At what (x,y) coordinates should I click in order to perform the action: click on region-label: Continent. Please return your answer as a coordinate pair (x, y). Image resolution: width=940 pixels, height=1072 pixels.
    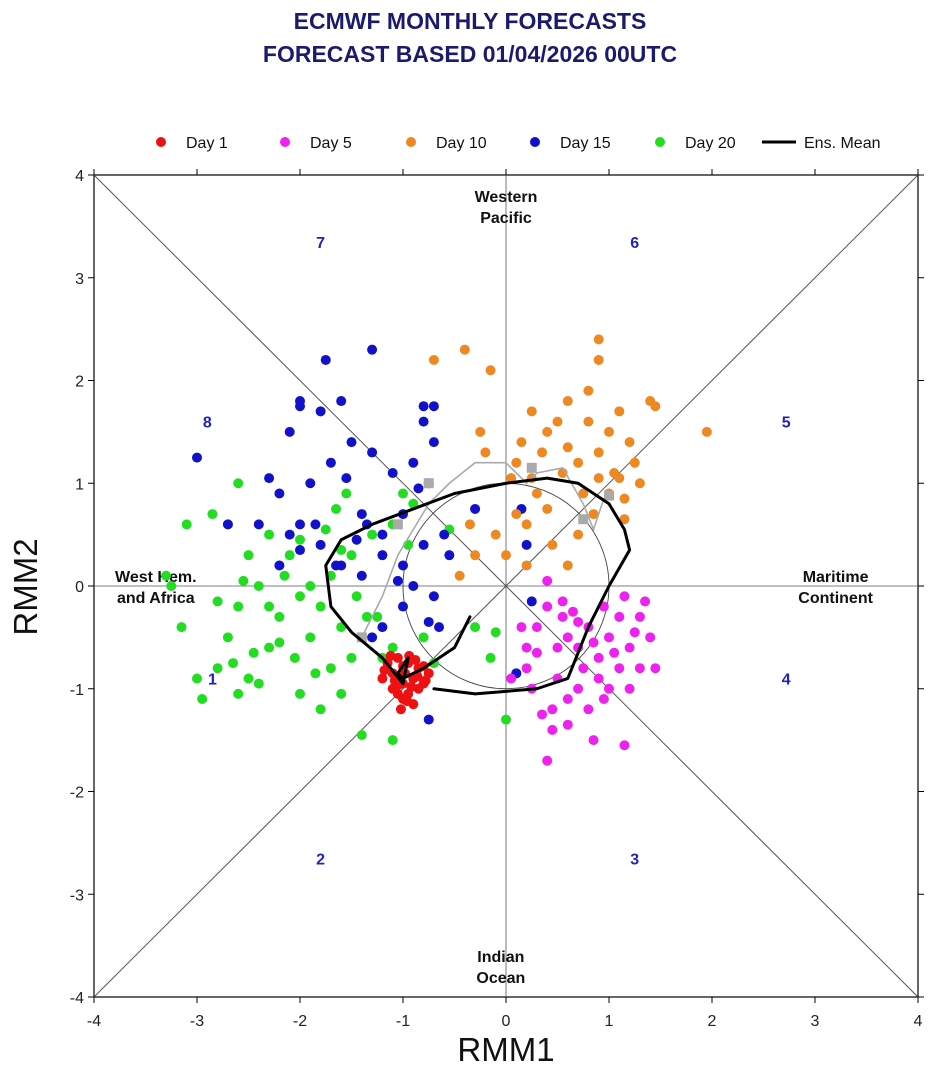
    Looking at the image, I should click on (835, 598).